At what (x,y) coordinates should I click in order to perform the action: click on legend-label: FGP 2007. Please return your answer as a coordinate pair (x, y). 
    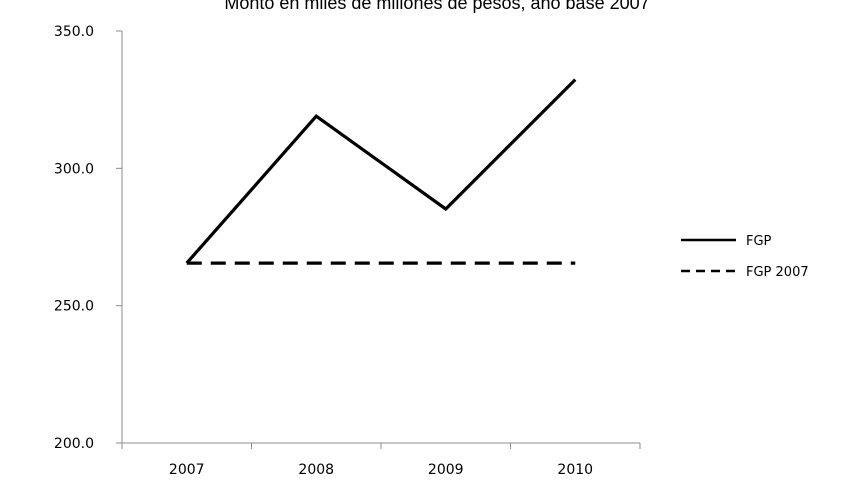
    Looking at the image, I should click on (777, 272).